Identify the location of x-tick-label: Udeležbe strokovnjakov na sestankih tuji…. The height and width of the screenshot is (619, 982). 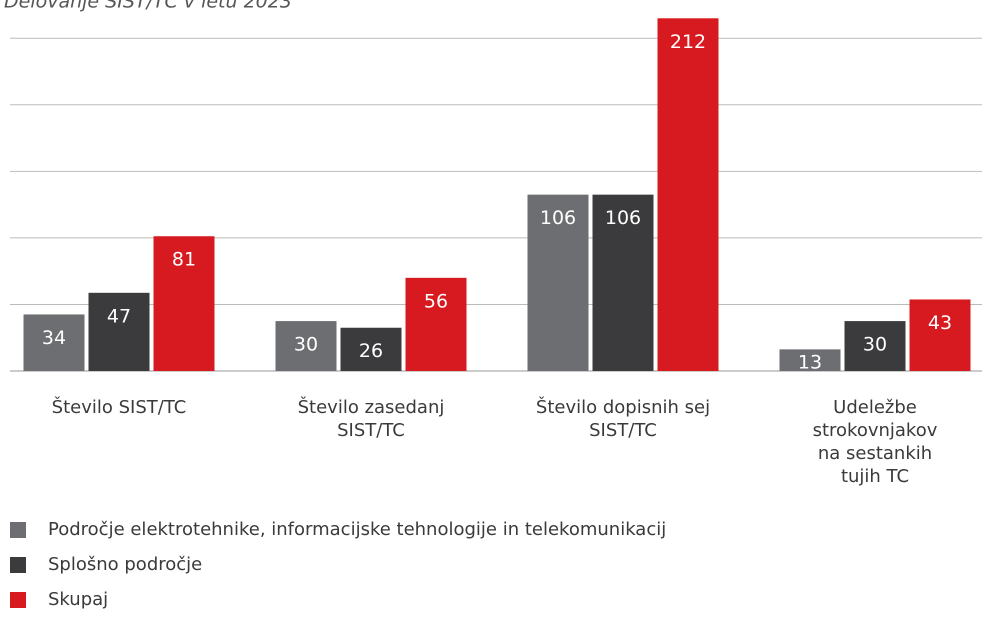
(875, 442).